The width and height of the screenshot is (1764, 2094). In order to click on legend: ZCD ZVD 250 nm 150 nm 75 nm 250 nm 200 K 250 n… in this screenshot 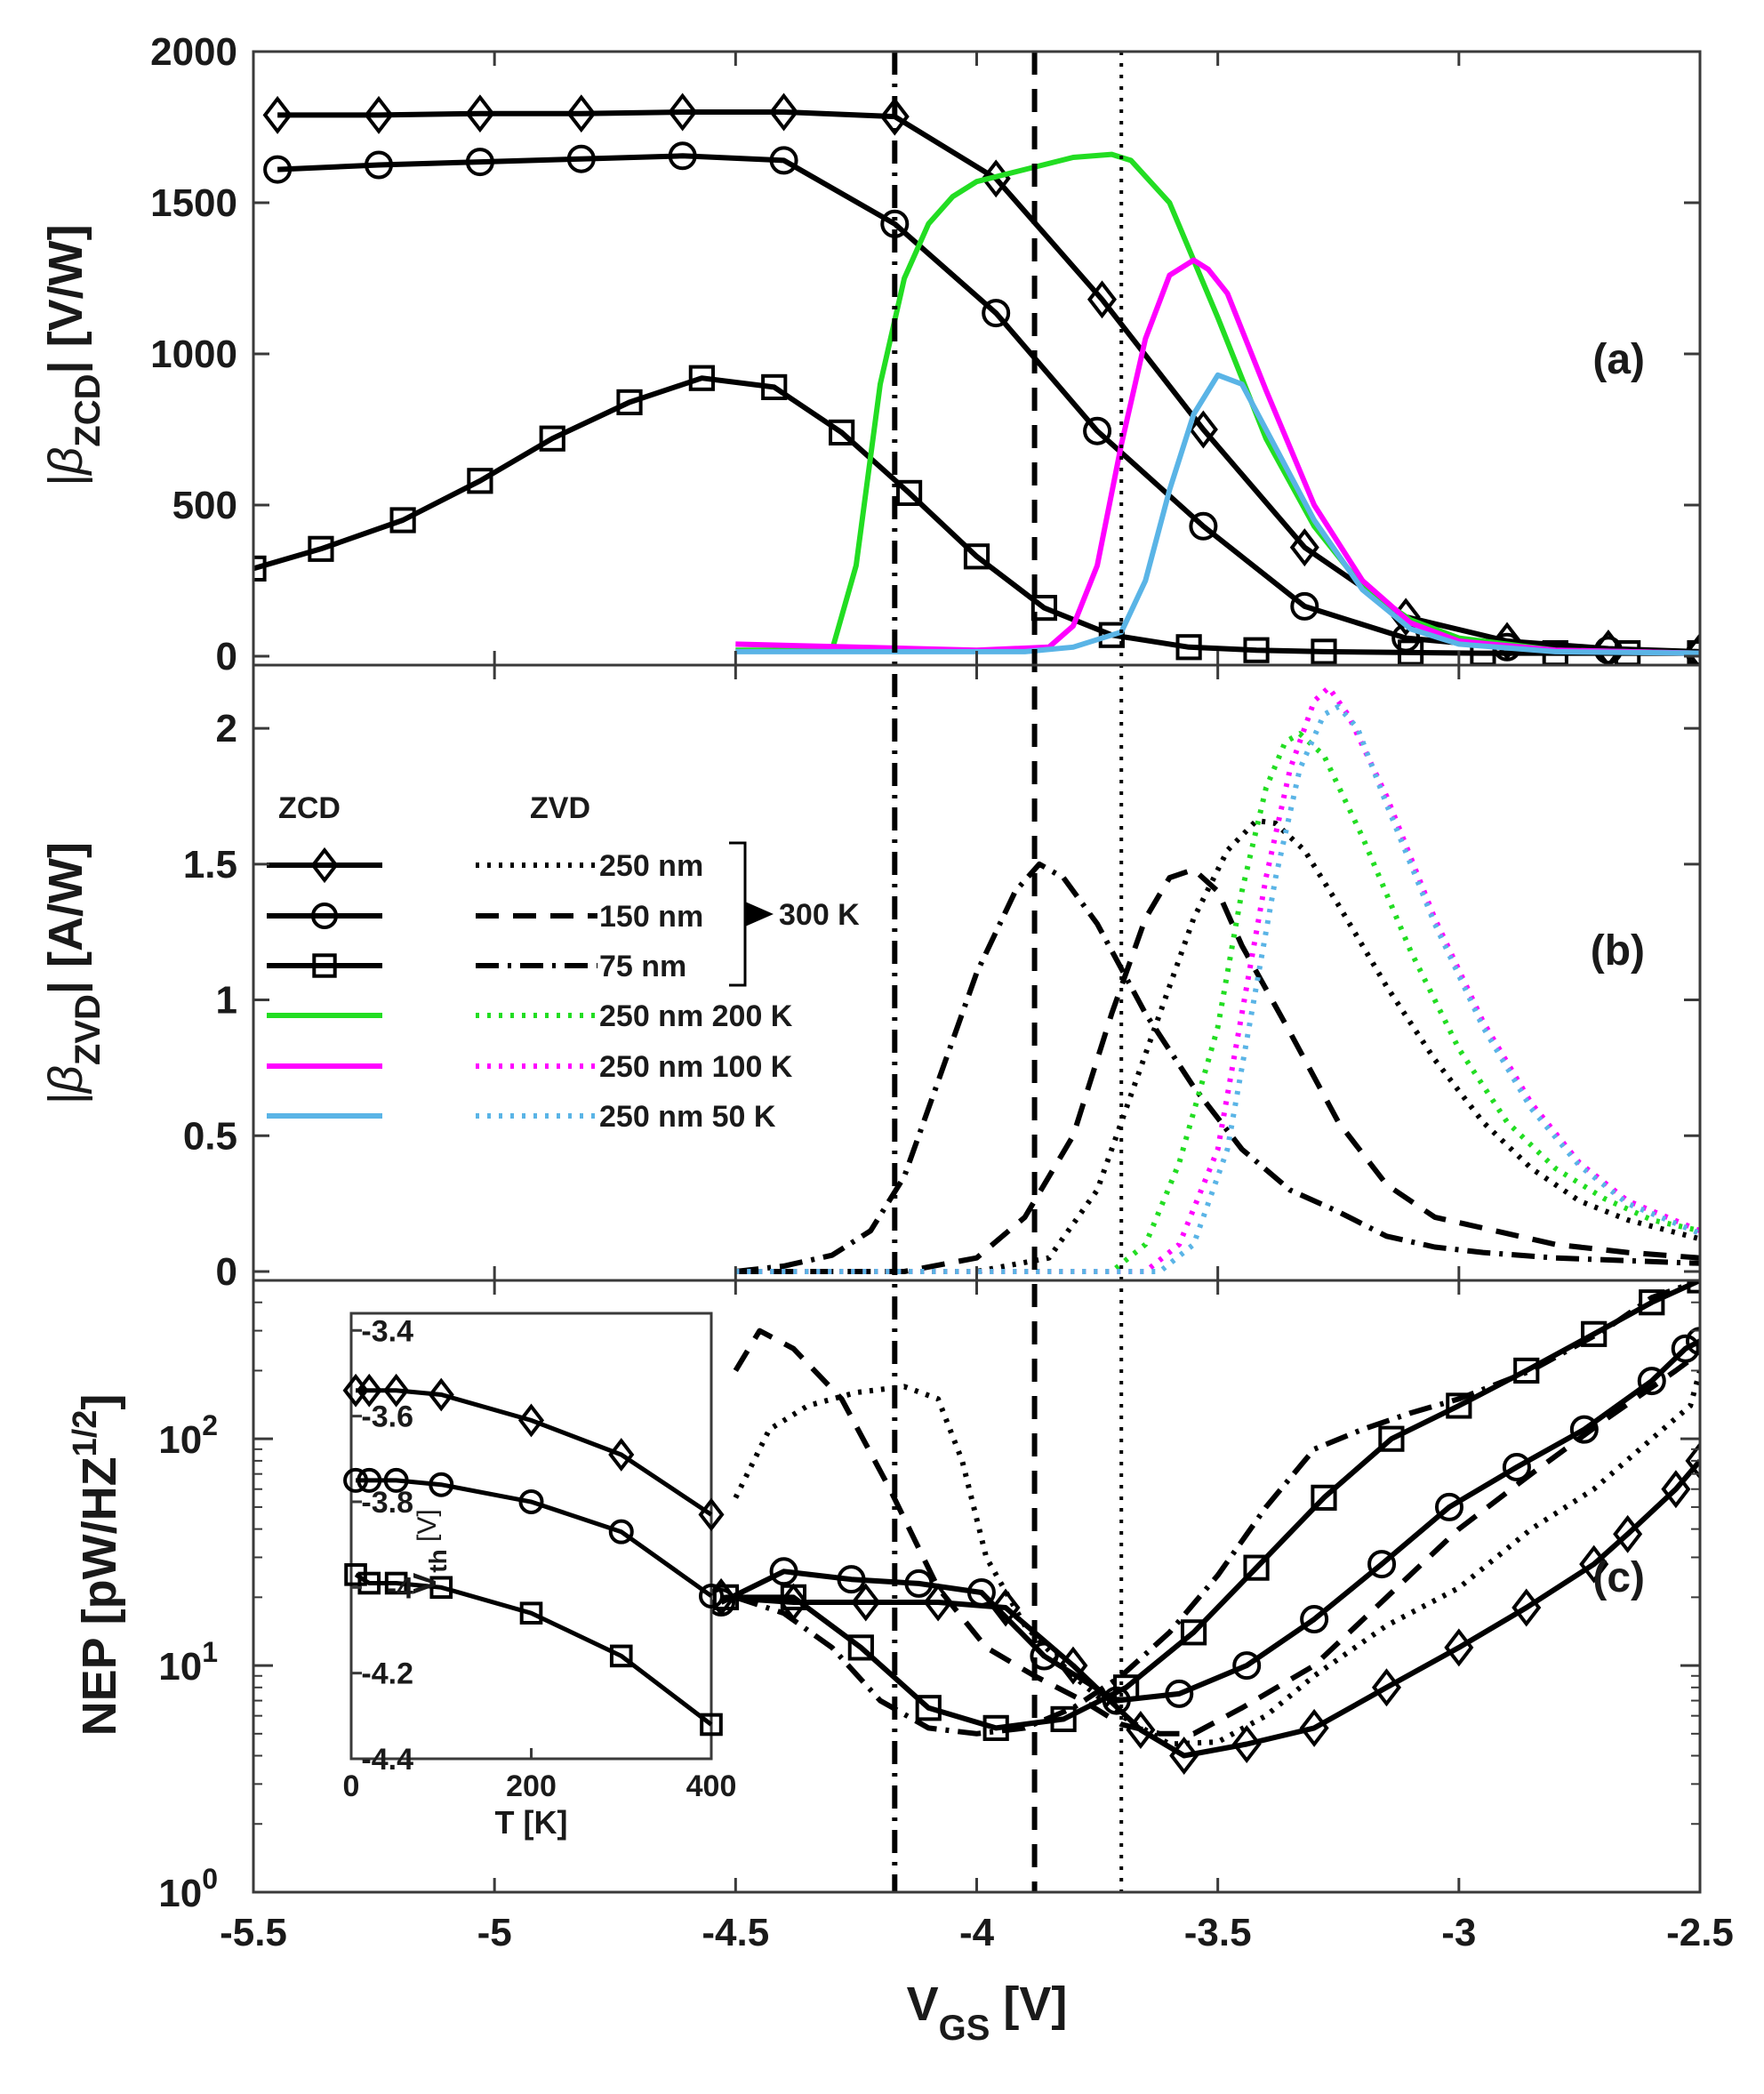, I will do `click(564, 963)`.